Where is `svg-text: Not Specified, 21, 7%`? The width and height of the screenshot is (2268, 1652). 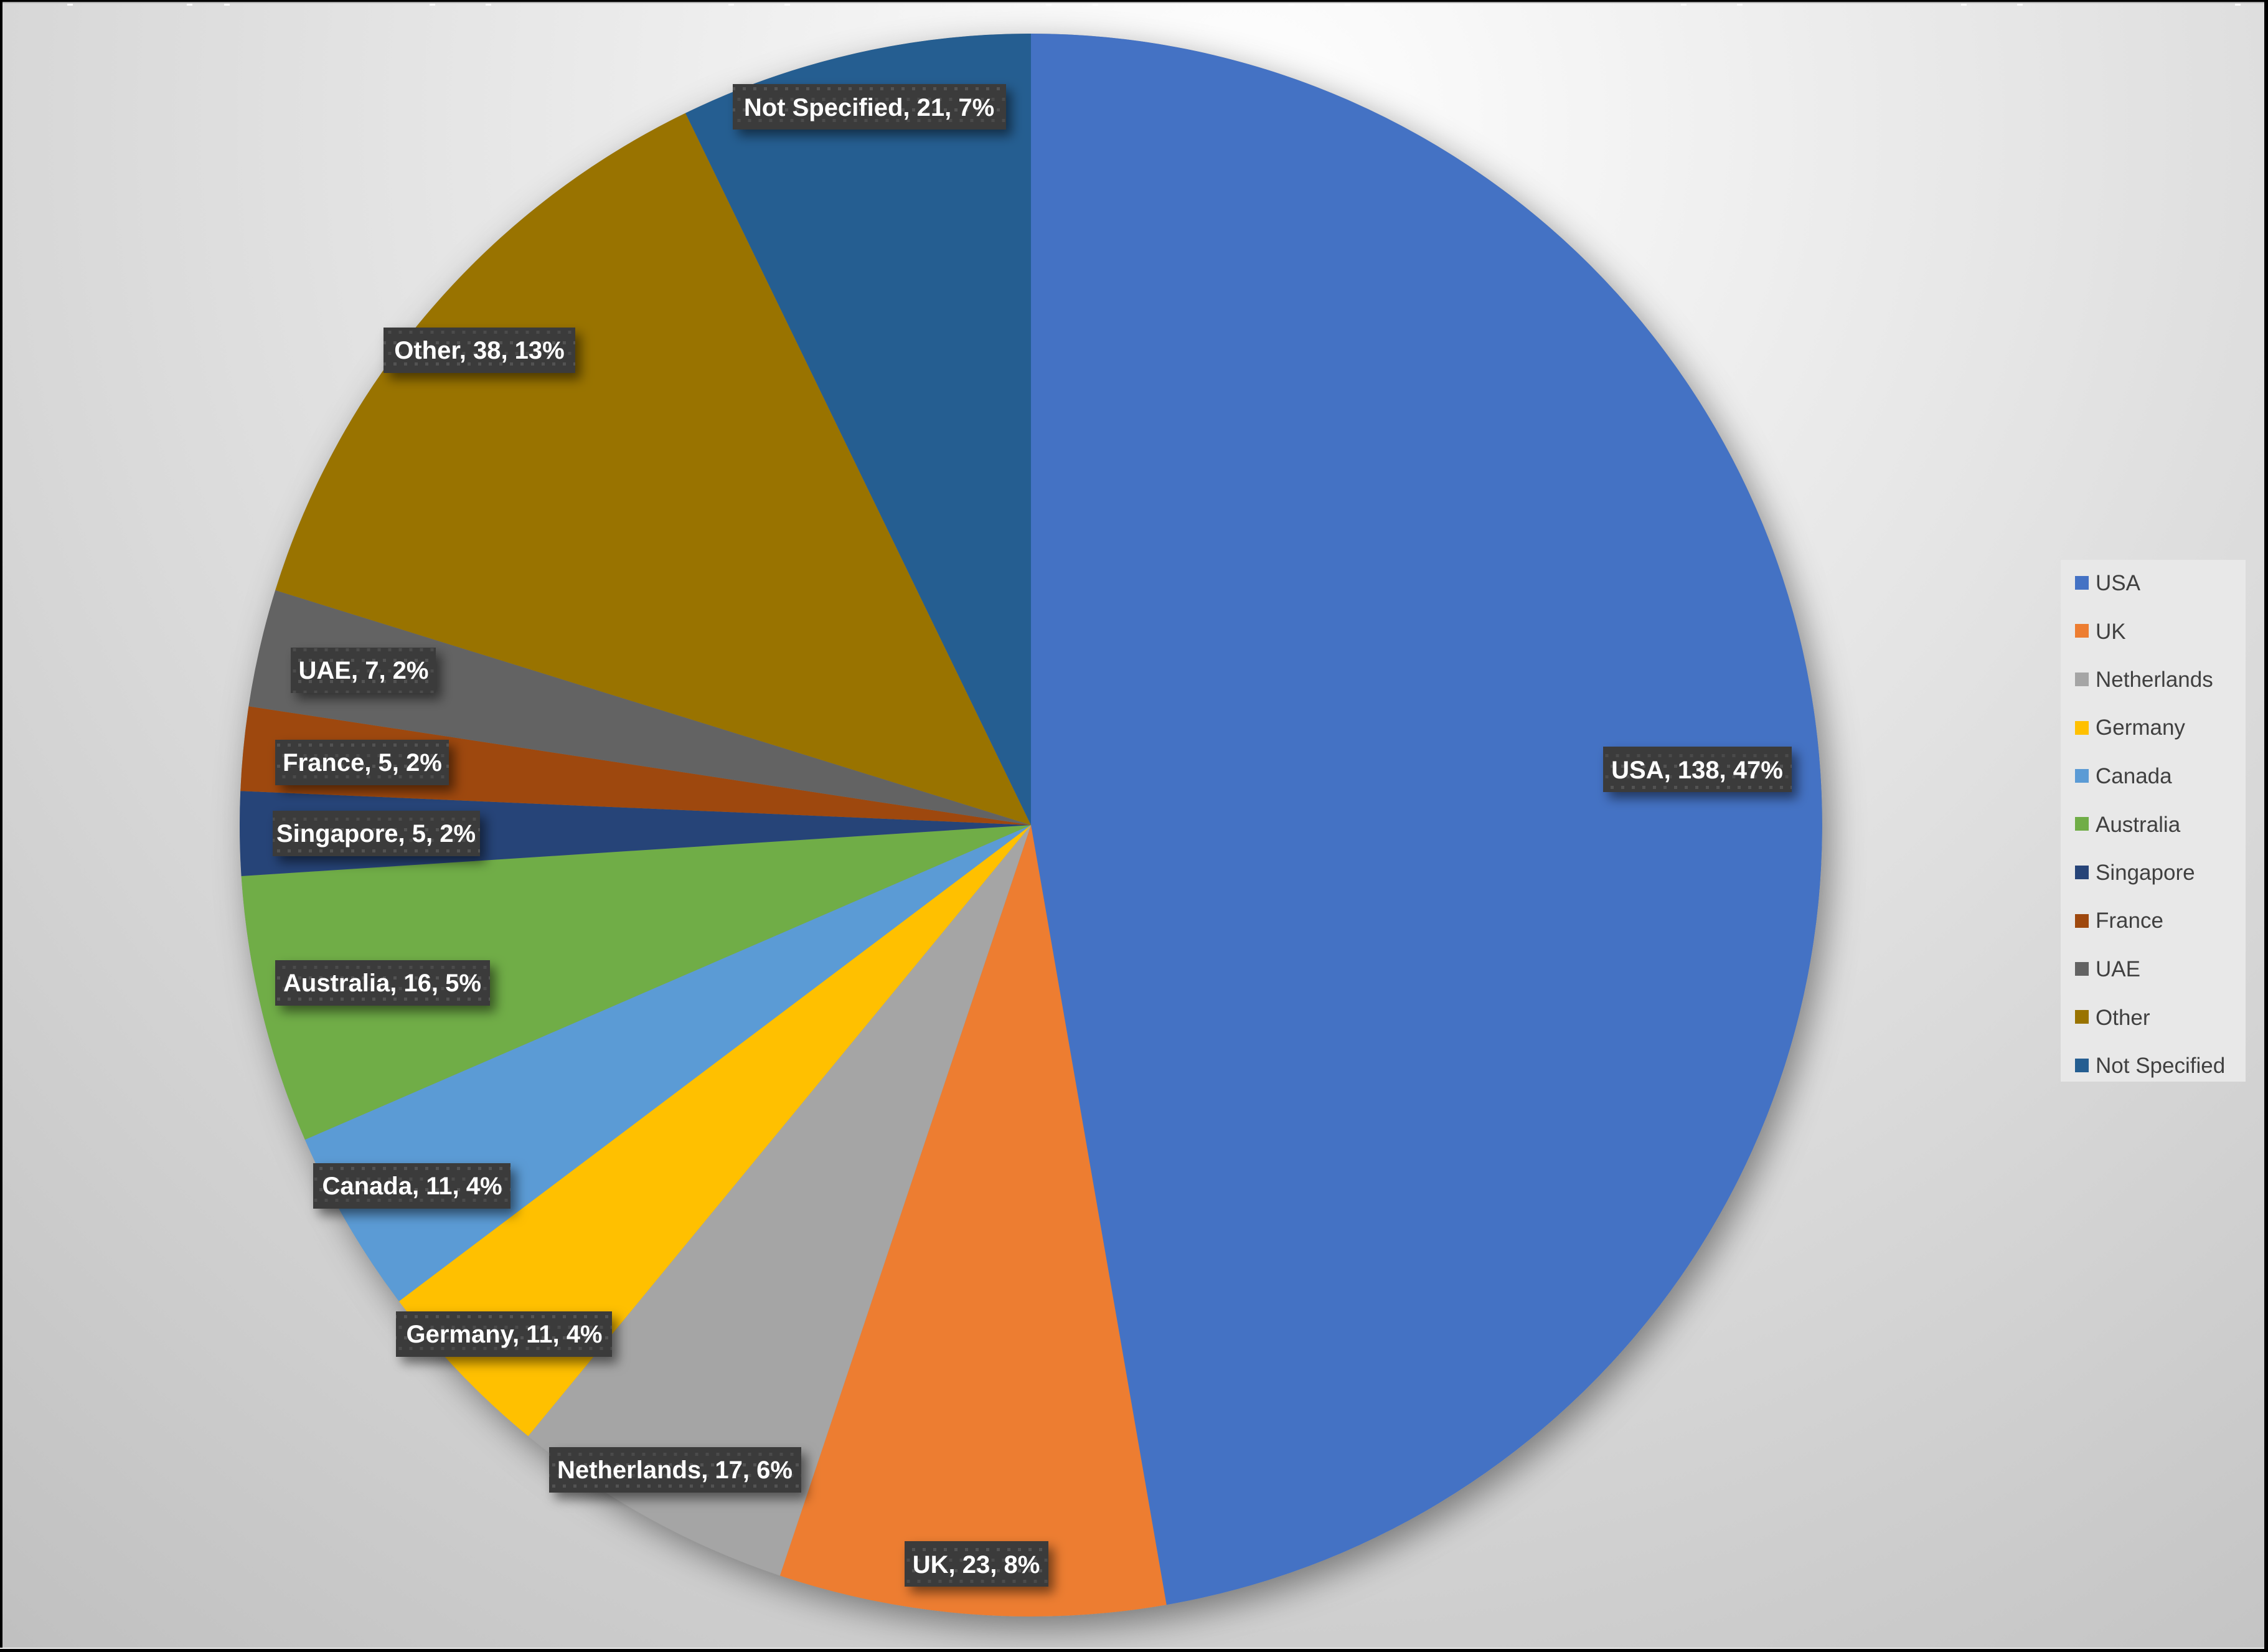 svg-text: Not Specified, 21, 7% is located at coordinates (869, 107).